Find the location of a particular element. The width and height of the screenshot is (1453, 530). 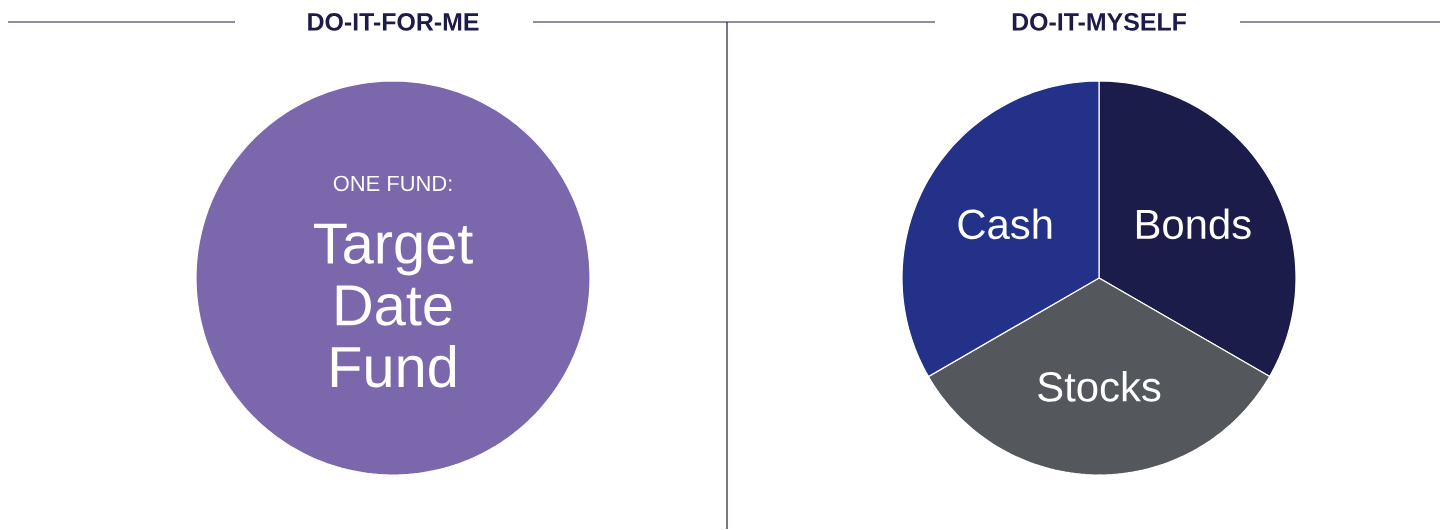

chart-title: DO-IT-MYSELF is located at coordinates (1099, 22).